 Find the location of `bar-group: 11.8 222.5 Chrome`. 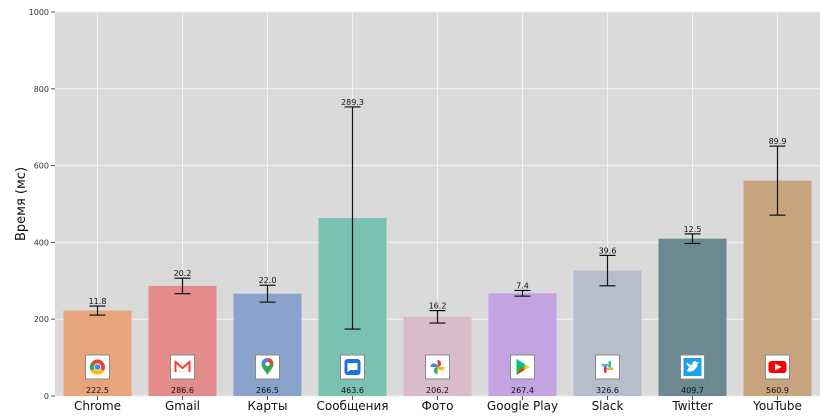

bar-group: 11.8 222.5 Chrome is located at coordinates (97, 355).